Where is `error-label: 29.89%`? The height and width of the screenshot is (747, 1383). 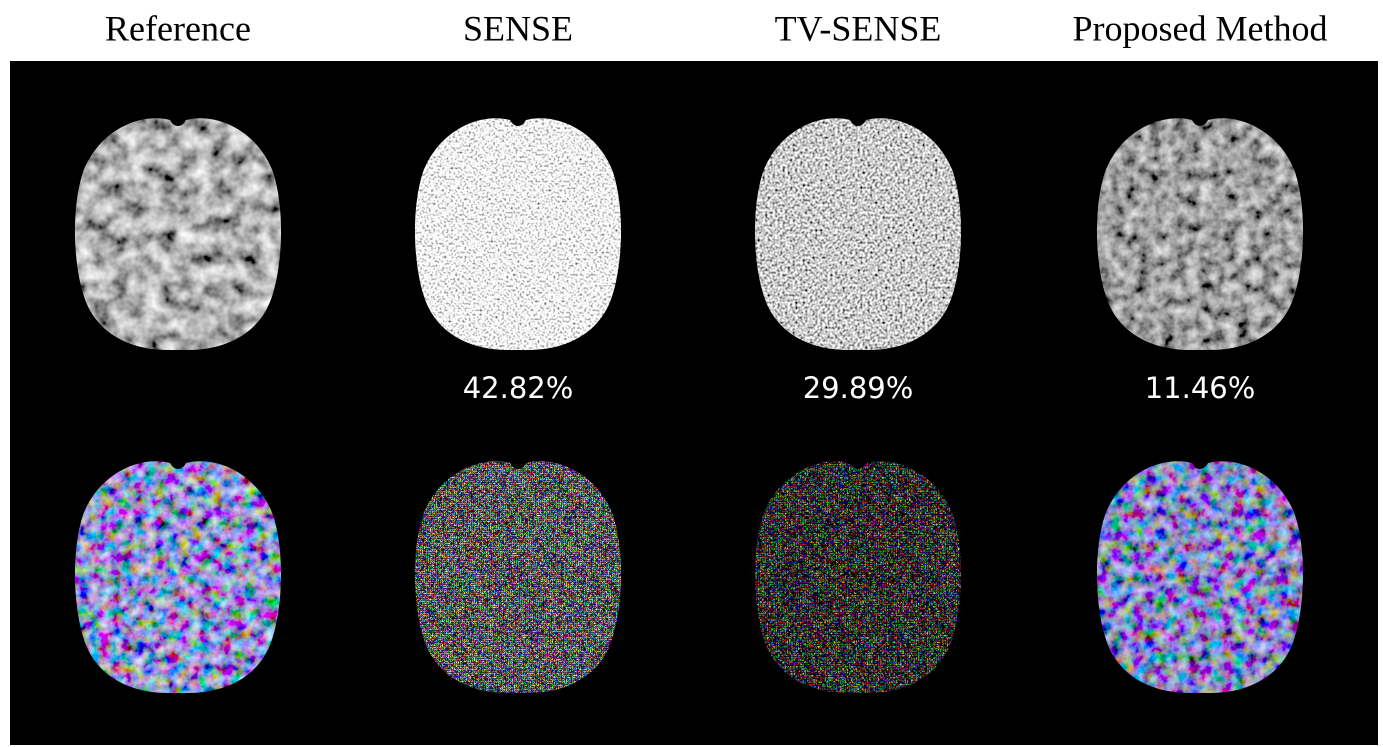
error-label: 29.89% is located at coordinates (858, 388).